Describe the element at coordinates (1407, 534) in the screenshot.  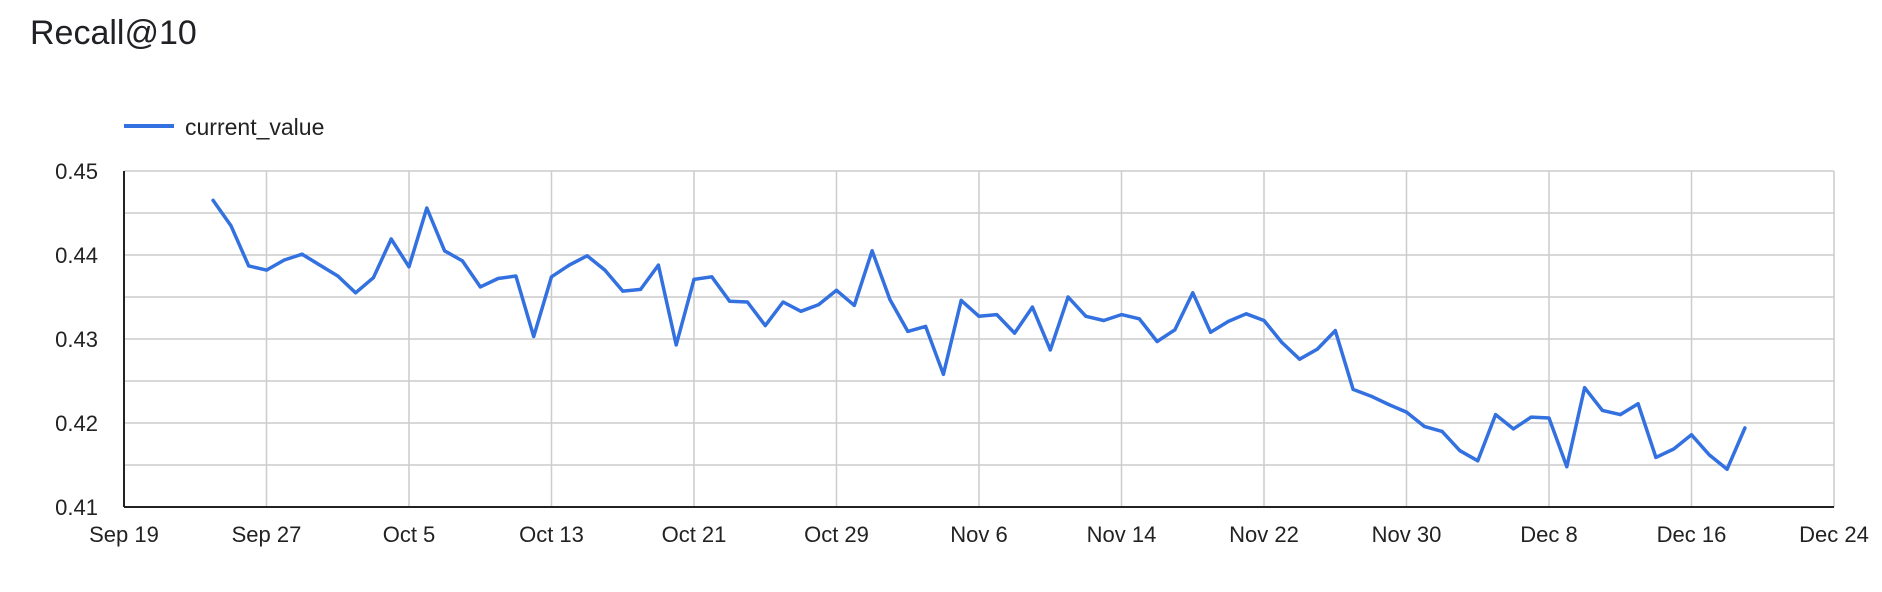
I see `x-tick-label: Nov 30` at that location.